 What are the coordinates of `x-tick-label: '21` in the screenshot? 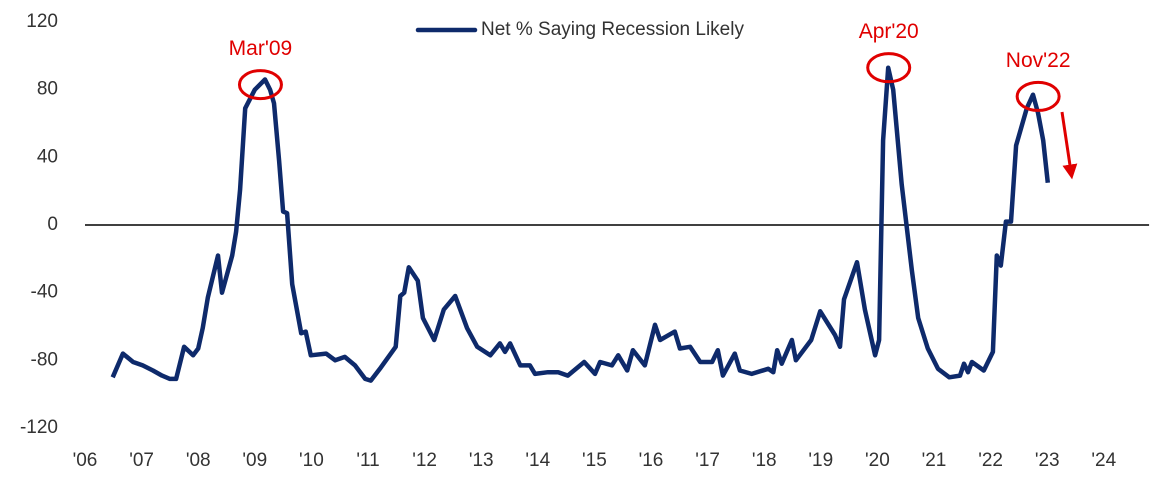 It's located at (934, 460).